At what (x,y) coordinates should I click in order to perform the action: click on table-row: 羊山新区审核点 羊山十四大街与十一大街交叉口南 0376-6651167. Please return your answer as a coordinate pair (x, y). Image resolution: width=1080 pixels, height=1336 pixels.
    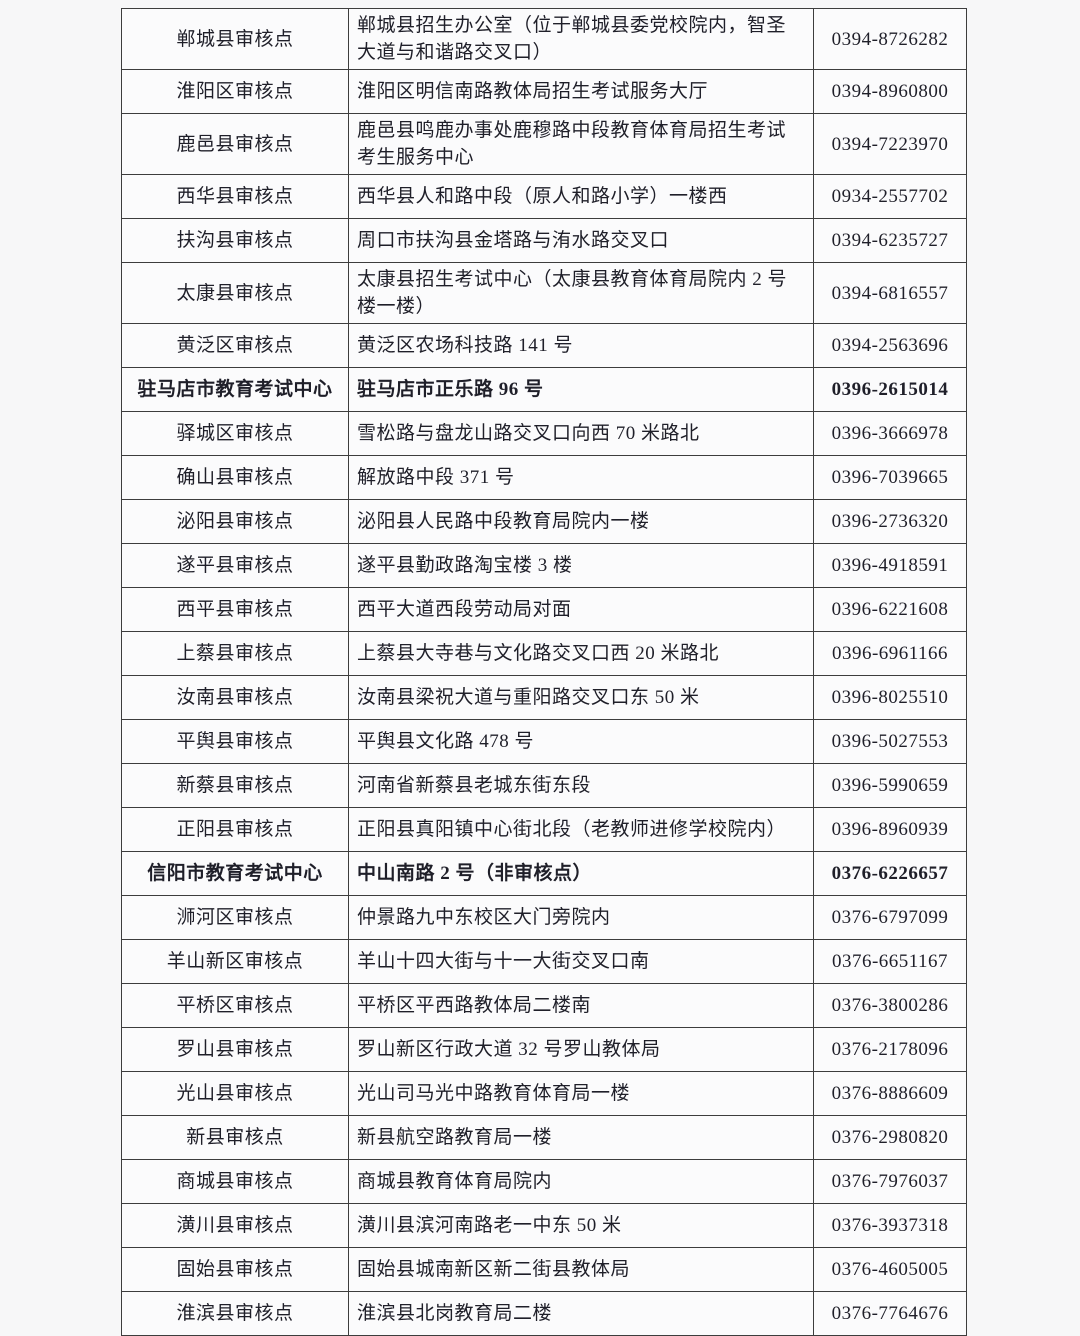
    Looking at the image, I should click on (544, 961).